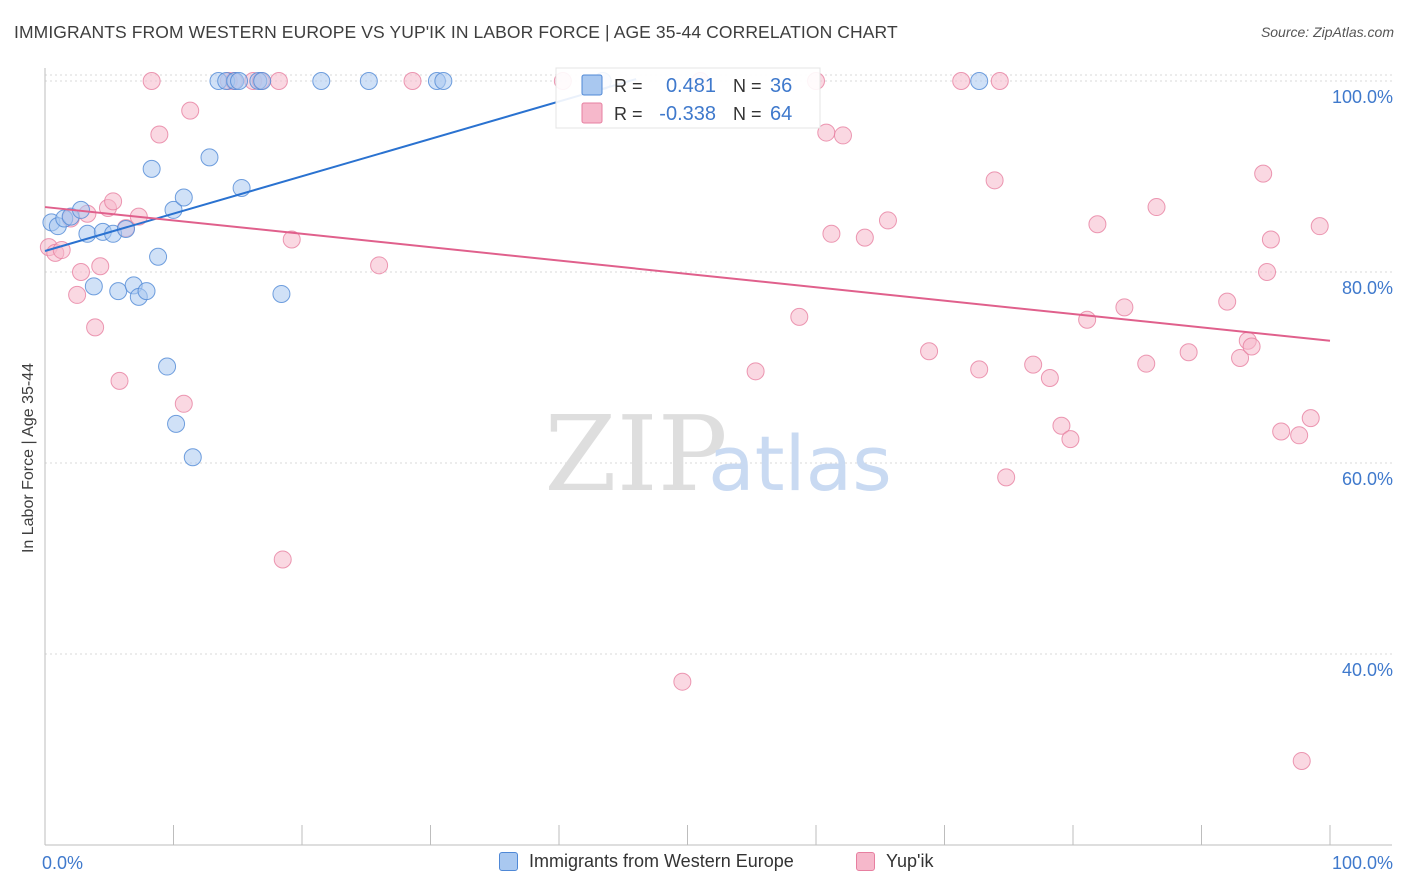 The image size is (1406, 892). I want to click on watermark: ZIP atlas, so click(717, 454).